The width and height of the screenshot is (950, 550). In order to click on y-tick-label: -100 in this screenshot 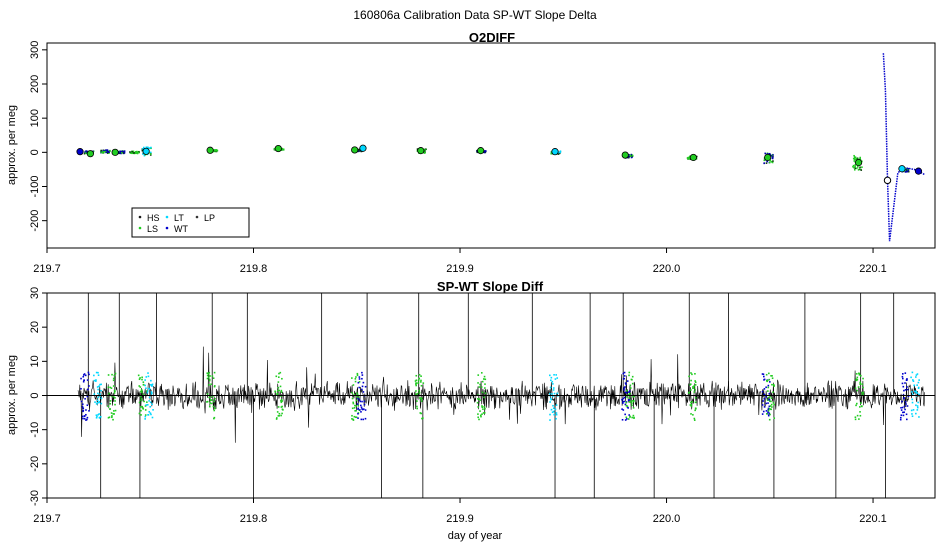, I will do `click(35, 186)`.